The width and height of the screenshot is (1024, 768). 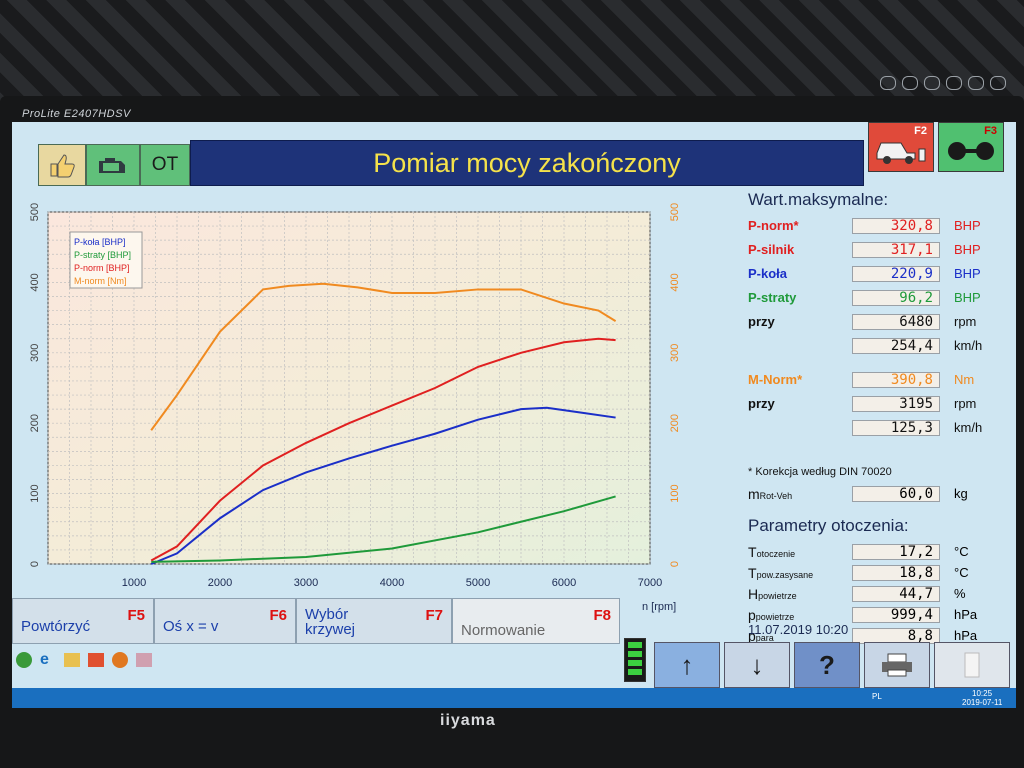 I want to click on legend-entry: M-norm [Nm], so click(x=100, y=281).